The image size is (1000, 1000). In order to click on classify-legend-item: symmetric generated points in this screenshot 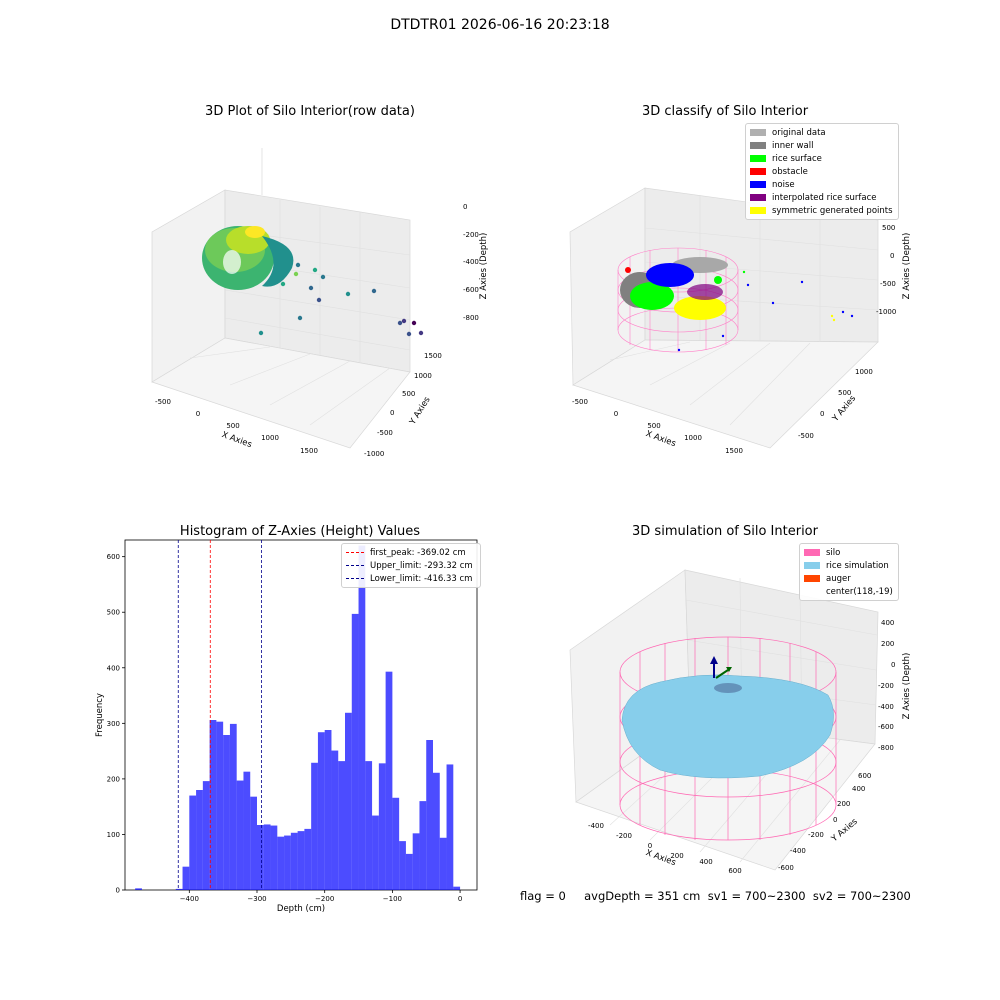, I will do `click(822, 210)`.